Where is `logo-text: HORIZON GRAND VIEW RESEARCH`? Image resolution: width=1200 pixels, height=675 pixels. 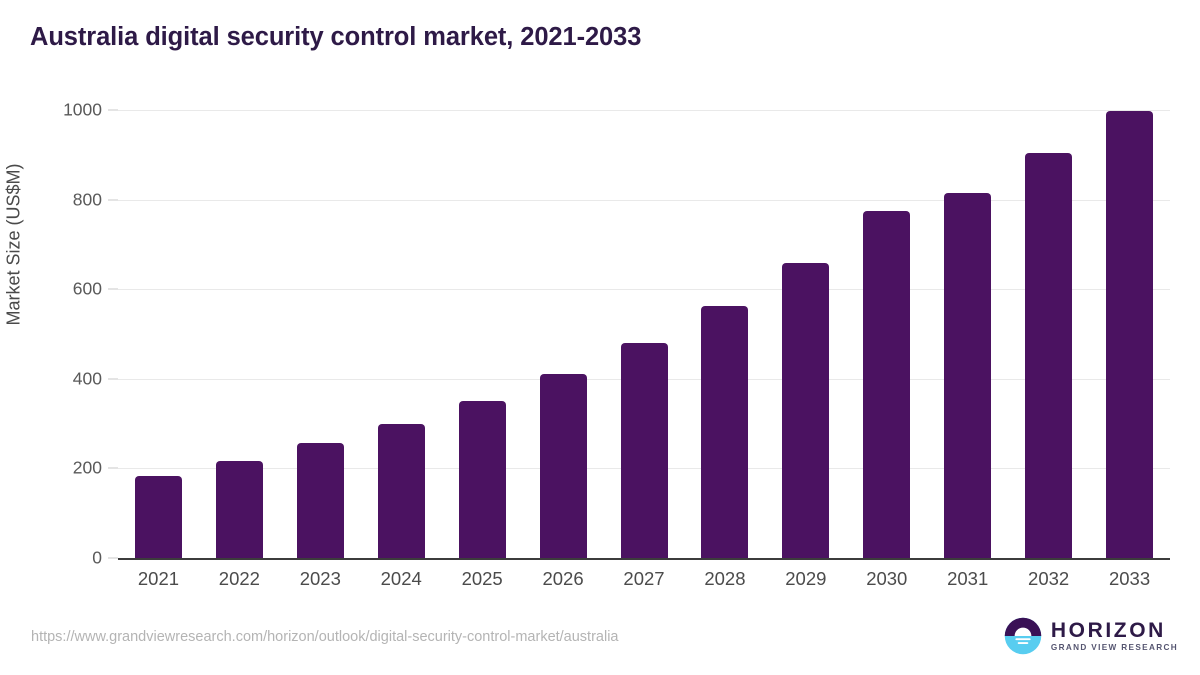 logo-text: HORIZON GRAND VIEW RESEARCH is located at coordinates (1114, 636).